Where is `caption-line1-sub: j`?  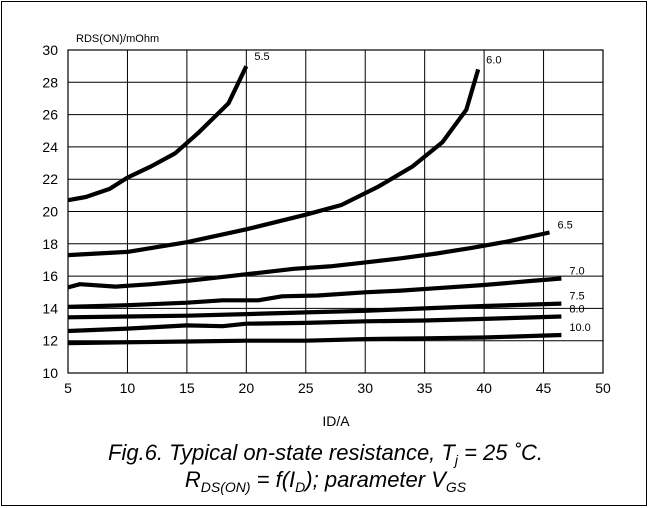 caption-line1-sub: j is located at coordinates (456, 460).